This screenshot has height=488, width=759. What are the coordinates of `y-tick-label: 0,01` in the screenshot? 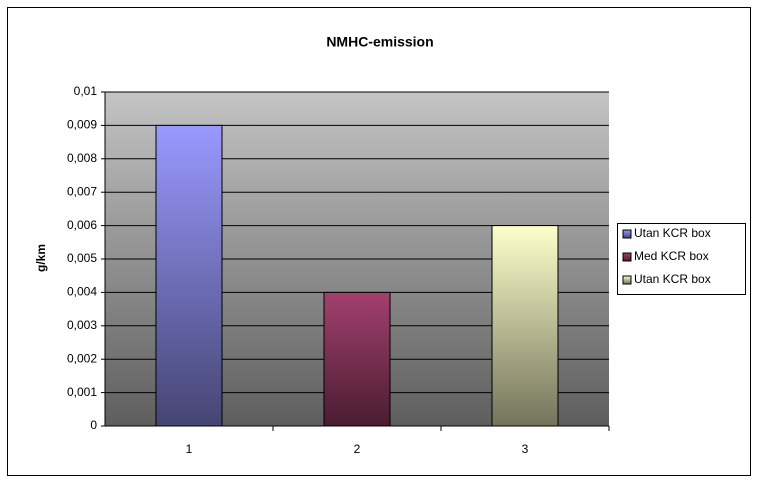 It's located at (86, 91).